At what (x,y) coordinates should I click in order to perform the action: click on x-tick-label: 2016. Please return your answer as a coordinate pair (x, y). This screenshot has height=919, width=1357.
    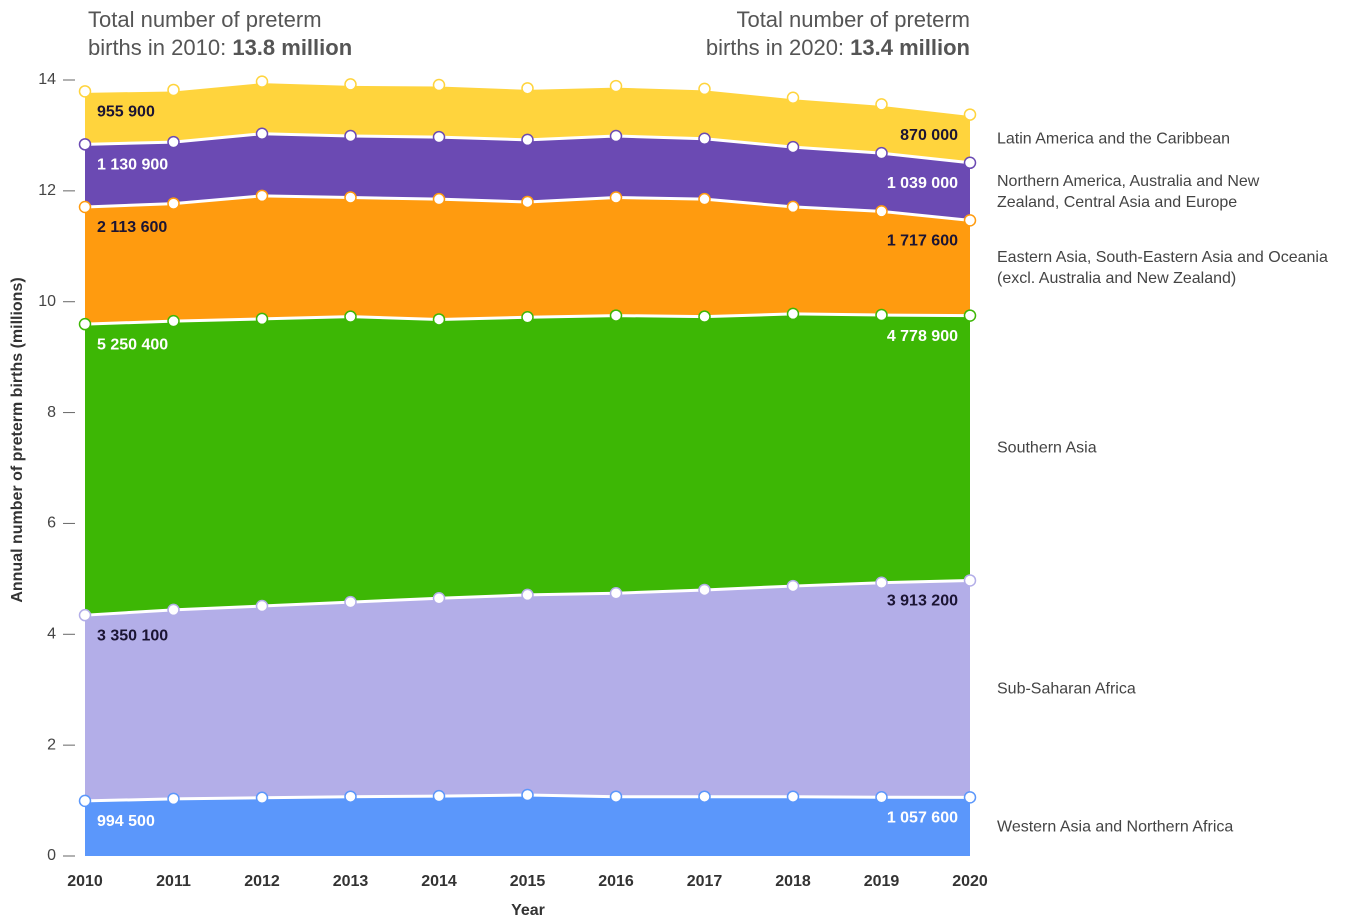
    Looking at the image, I should click on (616, 881).